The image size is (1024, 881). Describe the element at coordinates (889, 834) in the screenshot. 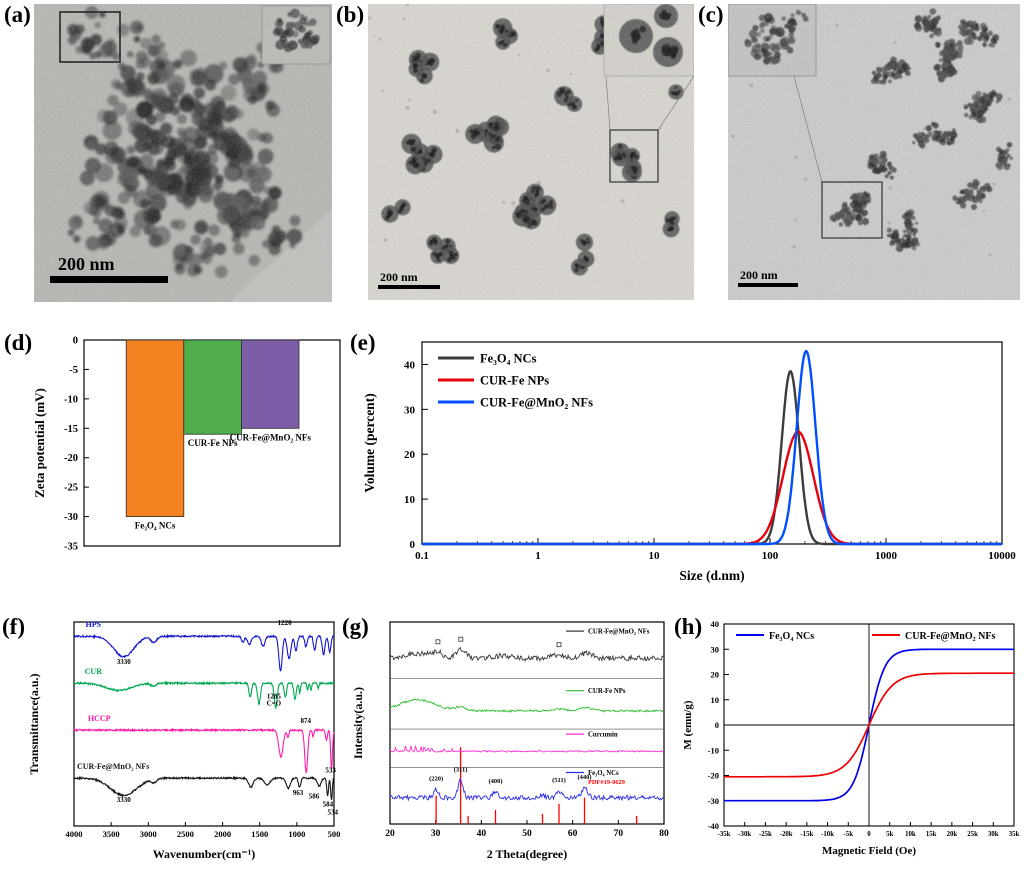

I see `x-tick-label: 5k` at that location.